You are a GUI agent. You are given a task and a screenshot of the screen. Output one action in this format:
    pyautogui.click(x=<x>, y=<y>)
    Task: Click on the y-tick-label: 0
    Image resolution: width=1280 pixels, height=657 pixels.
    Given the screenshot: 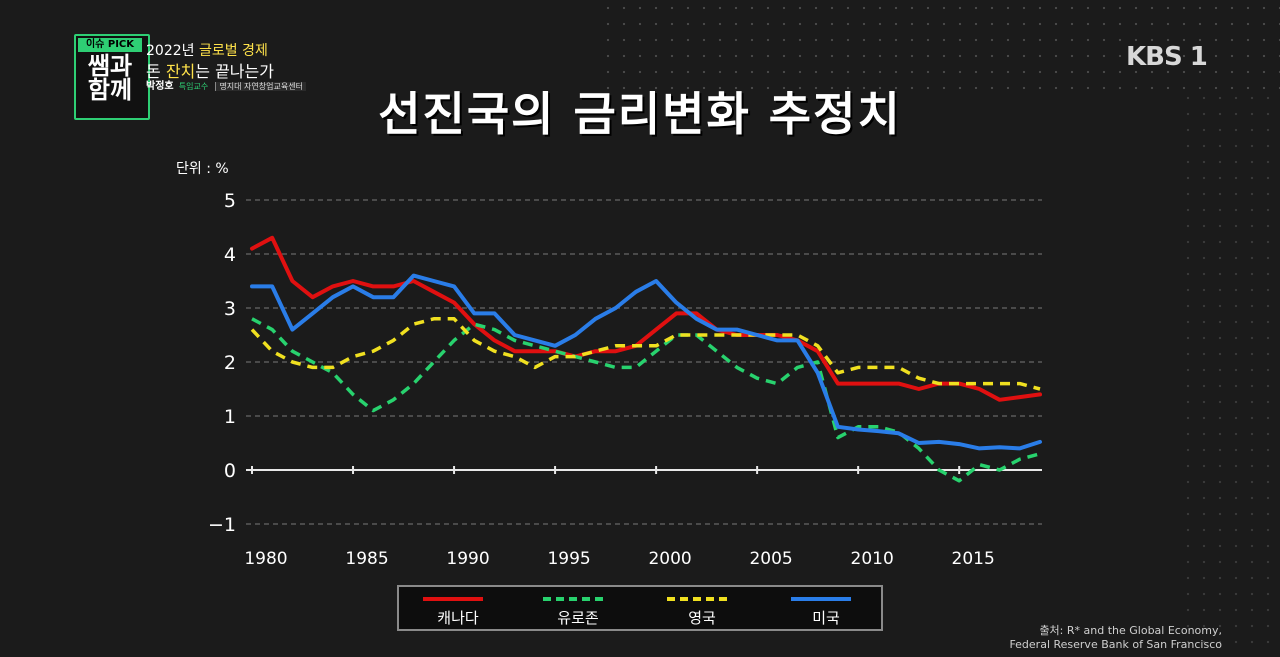 What is the action you would take?
    pyautogui.click(x=230, y=471)
    